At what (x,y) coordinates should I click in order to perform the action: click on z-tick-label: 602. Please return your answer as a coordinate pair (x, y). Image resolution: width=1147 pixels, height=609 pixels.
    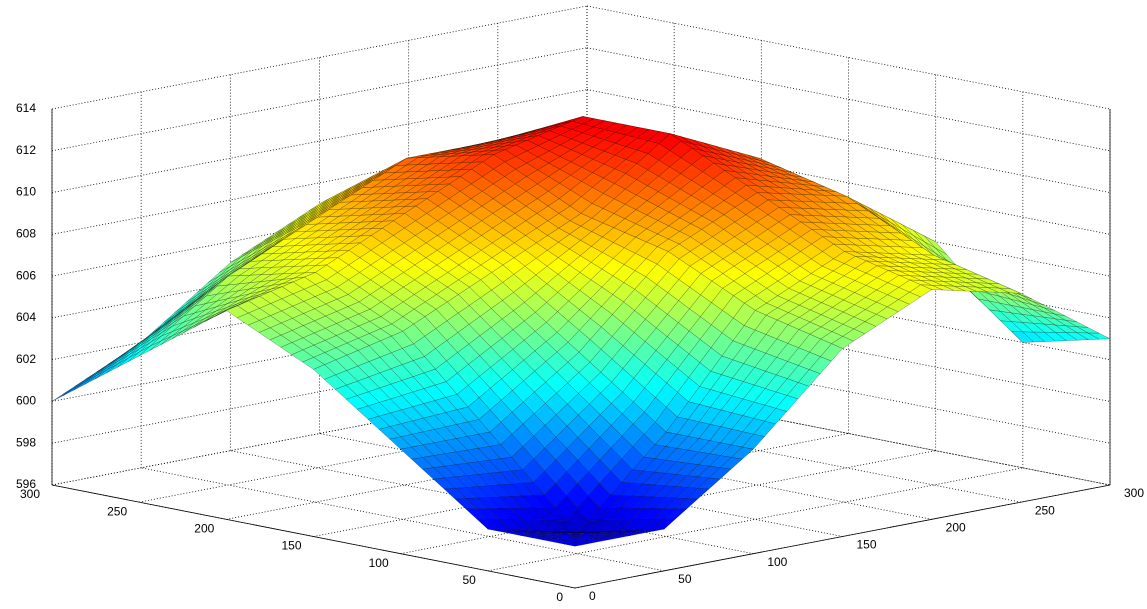
    Looking at the image, I should click on (26, 359).